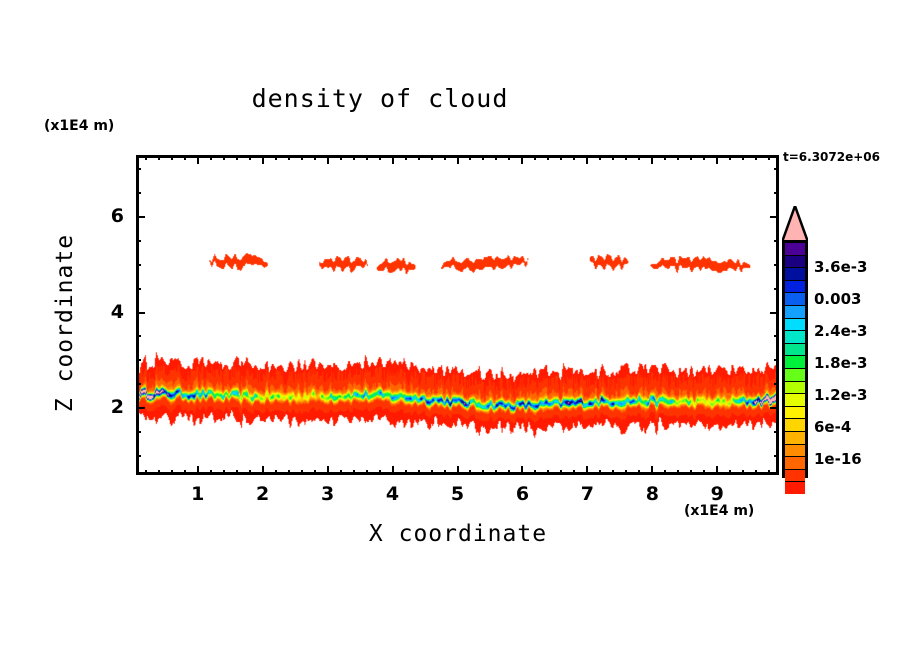 Image resolution: width=904 pixels, height=654 pixels. I want to click on colorbar-tick-label: 0.003, so click(838, 299).